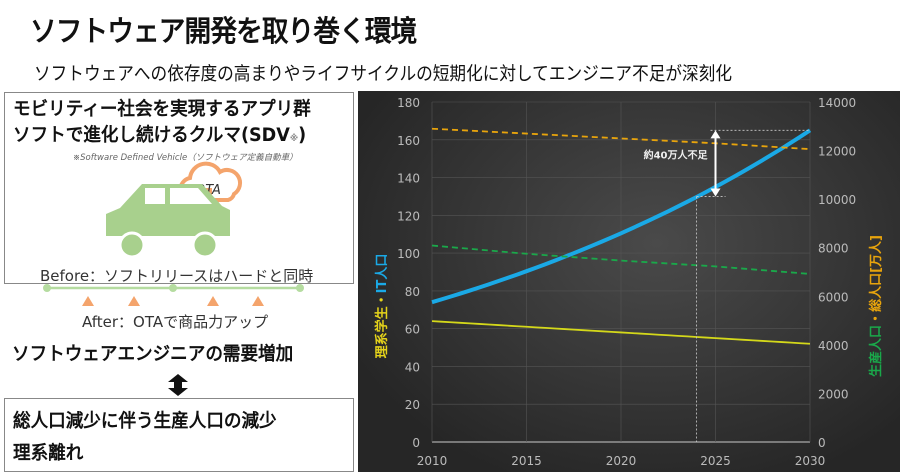  Describe the element at coordinates (302, 135) in the screenshot. I see `sdv-close: )` at that location.